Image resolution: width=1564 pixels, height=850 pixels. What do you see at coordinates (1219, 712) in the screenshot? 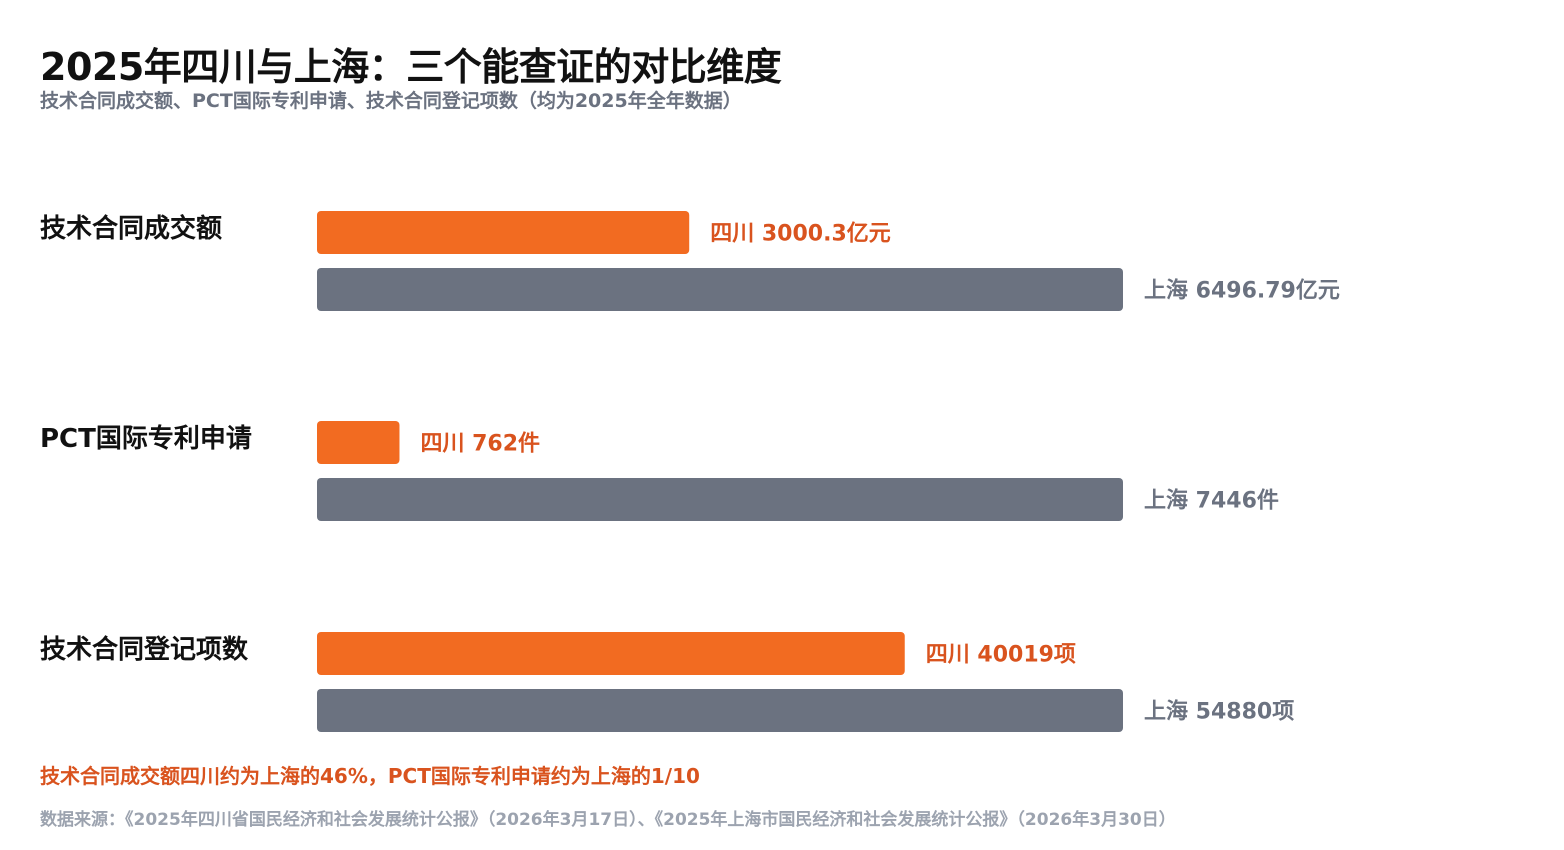
I see `data-label-shanghai: 上海 54880项` at bounding box center [1219, 712].